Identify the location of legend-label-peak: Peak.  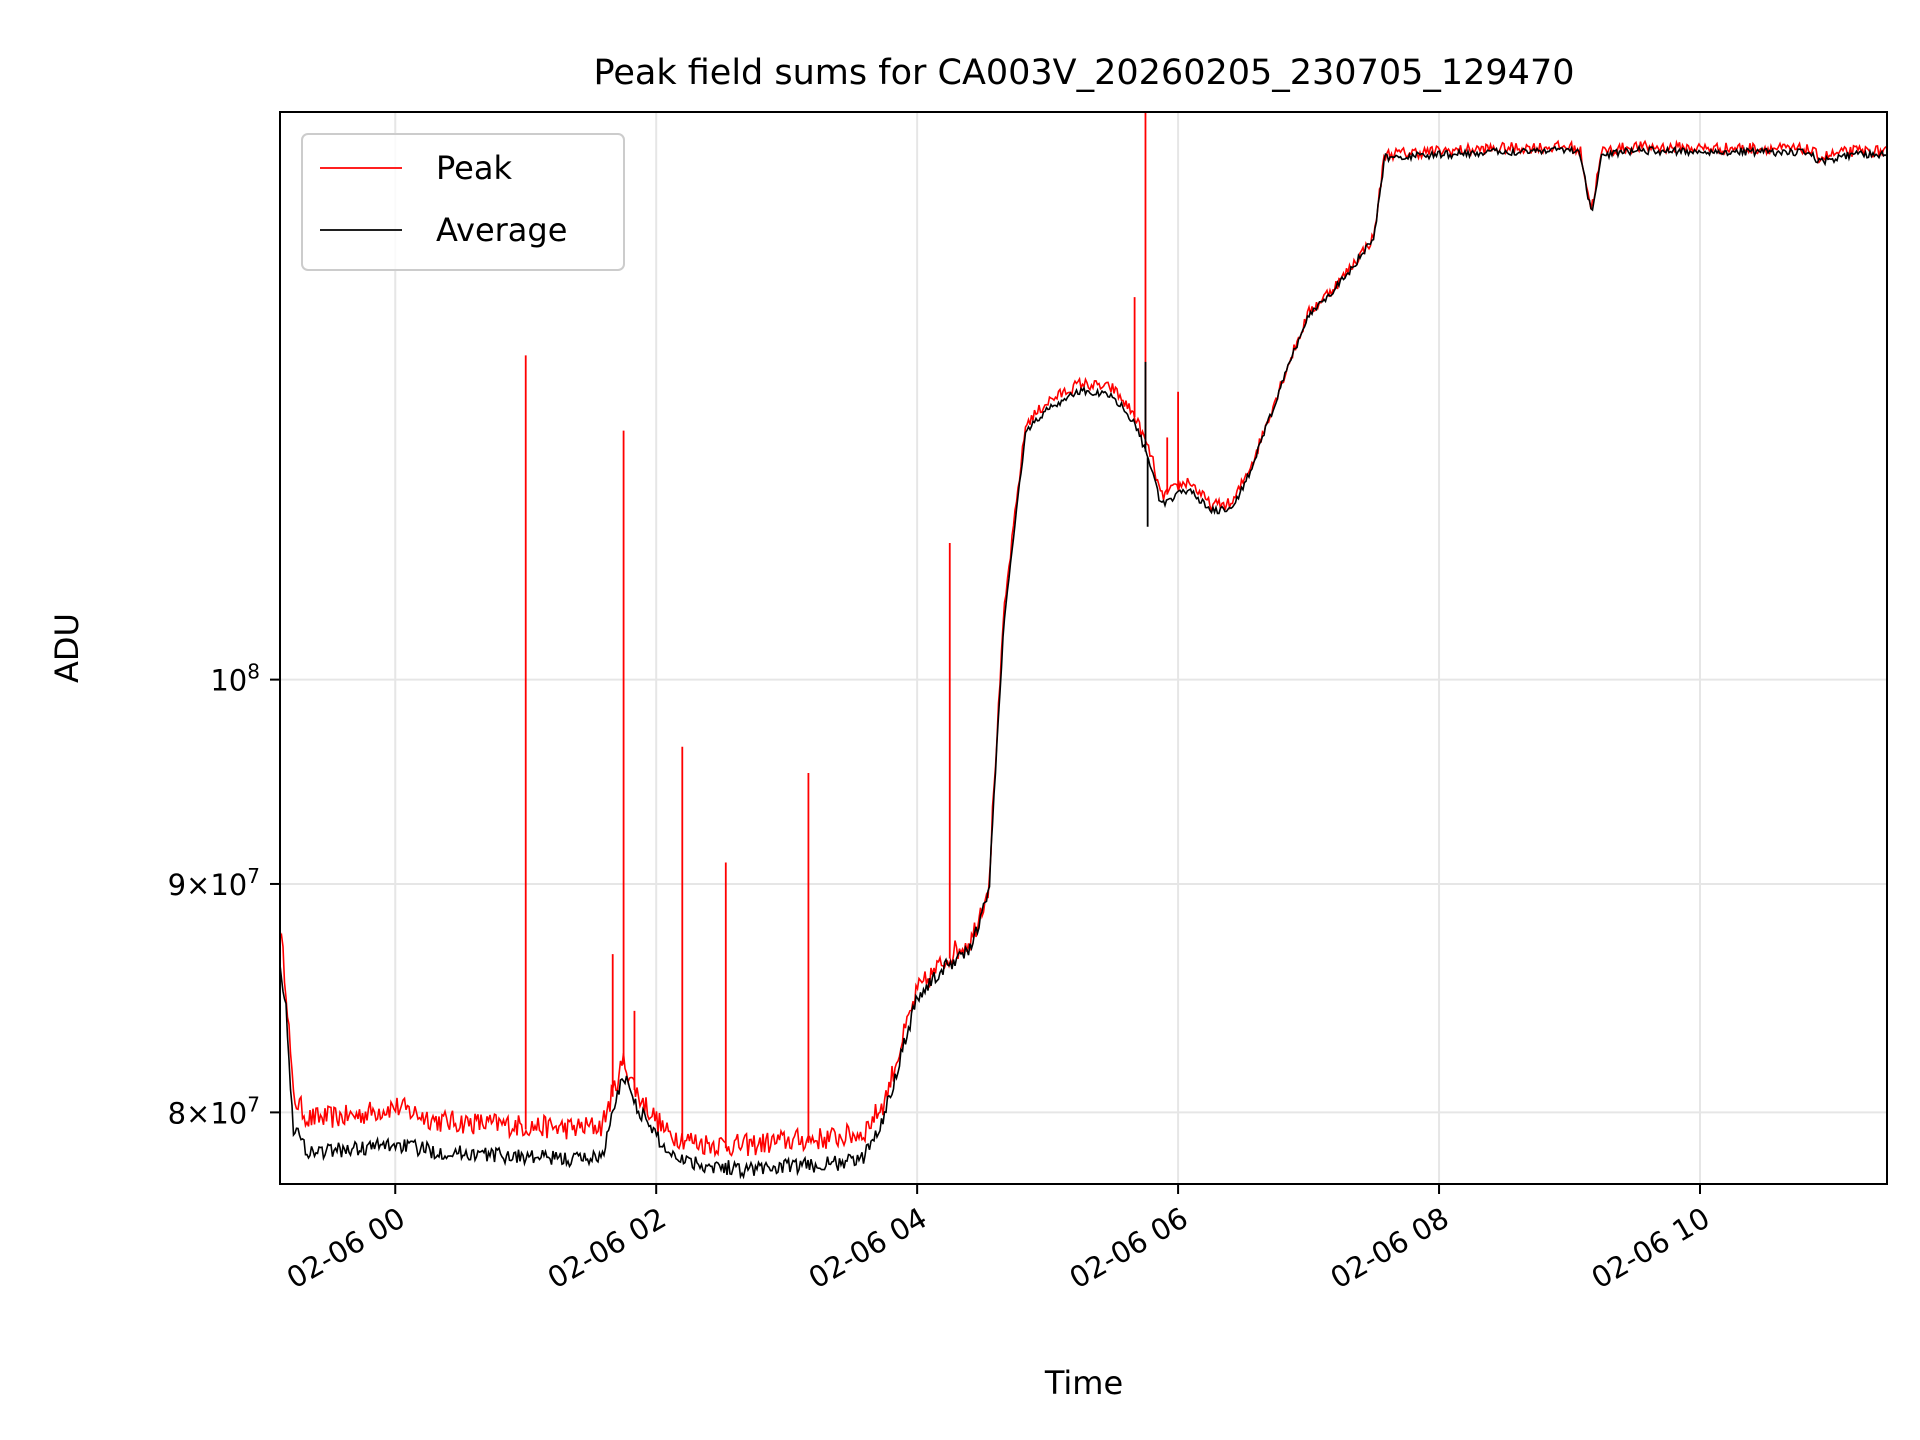
(474, 168).